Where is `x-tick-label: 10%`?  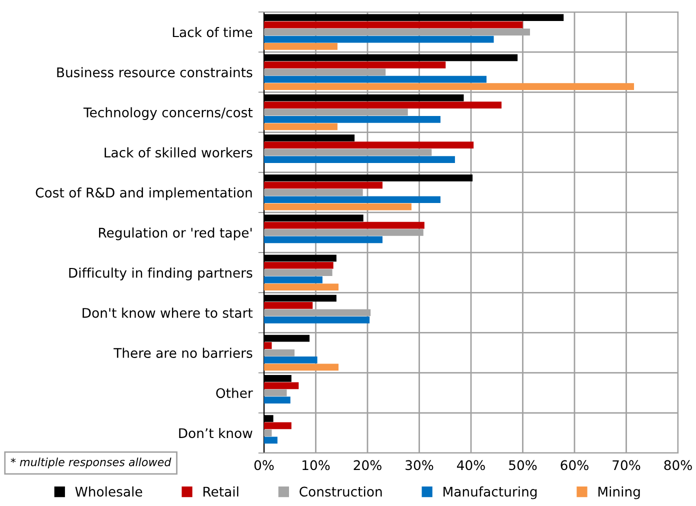
x-tick-label: 10% is located at coordinates (316, 465).